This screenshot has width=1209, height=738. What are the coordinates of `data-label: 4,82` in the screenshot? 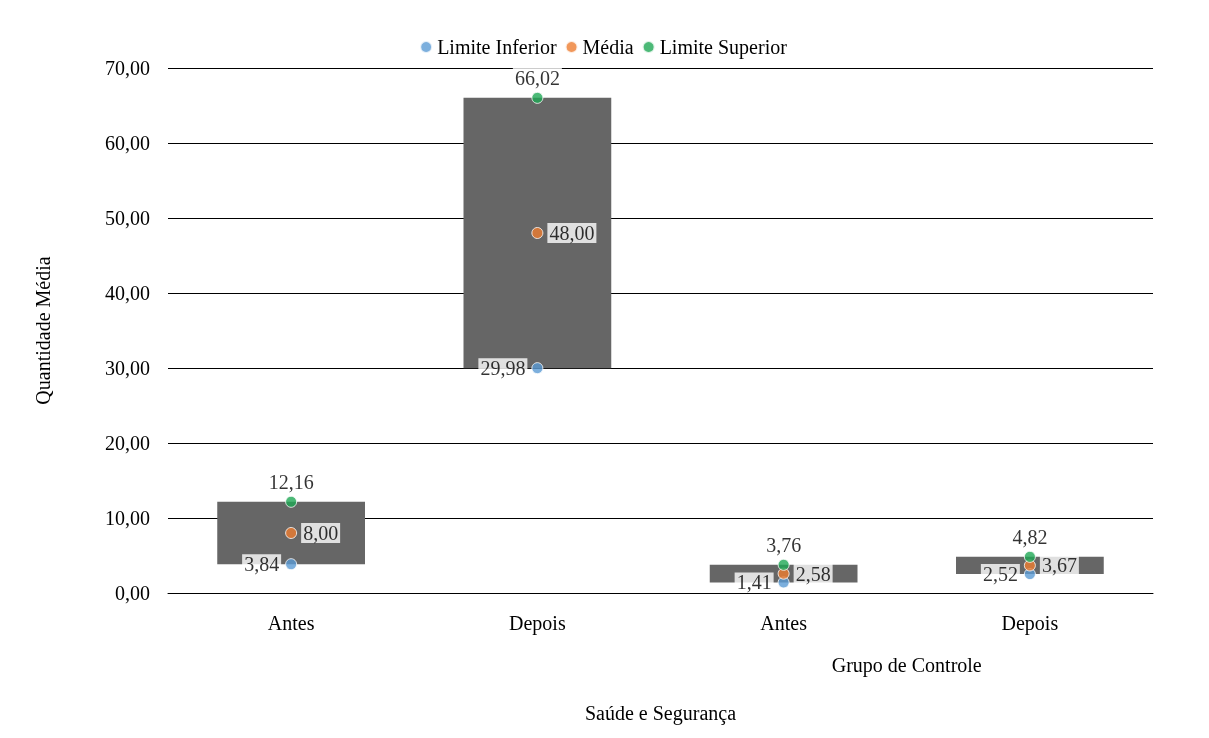 It's located at (1030, 536).